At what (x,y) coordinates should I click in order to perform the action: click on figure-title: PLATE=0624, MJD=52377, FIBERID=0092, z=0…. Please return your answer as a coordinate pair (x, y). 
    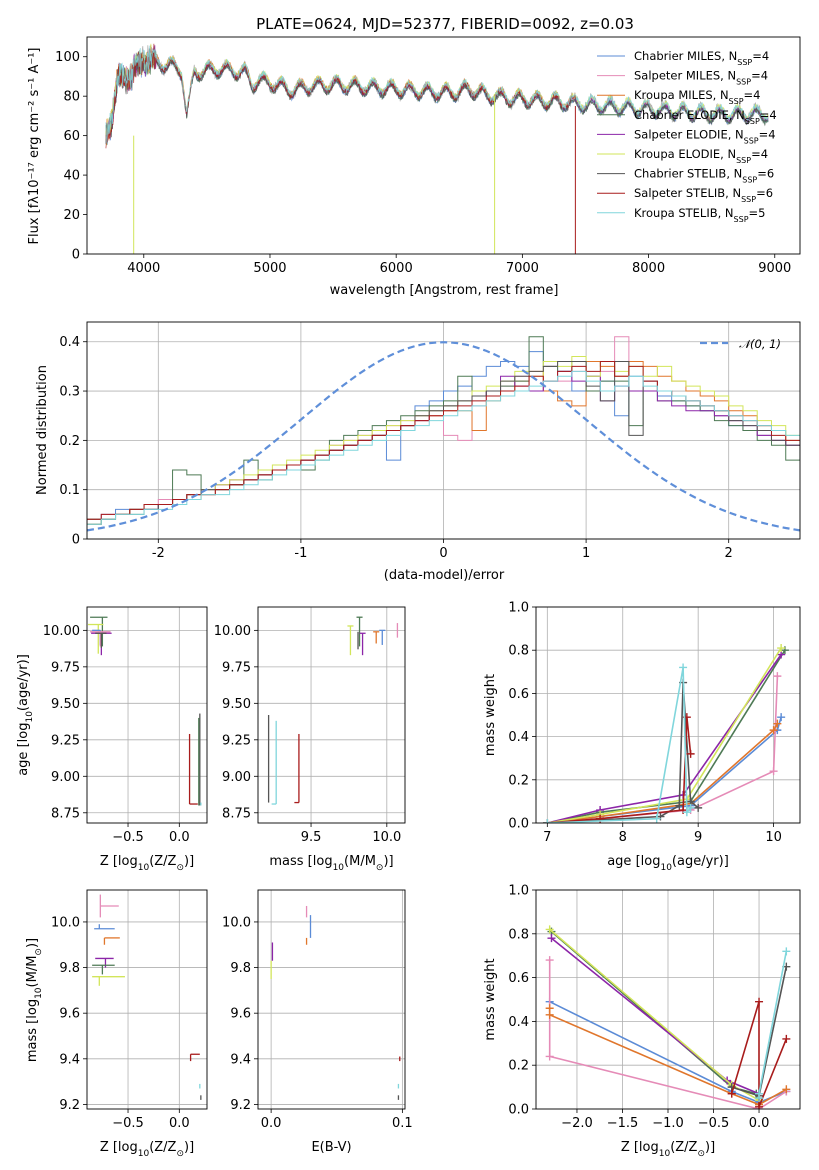
    Looking at the image, I should click on (445, 24).